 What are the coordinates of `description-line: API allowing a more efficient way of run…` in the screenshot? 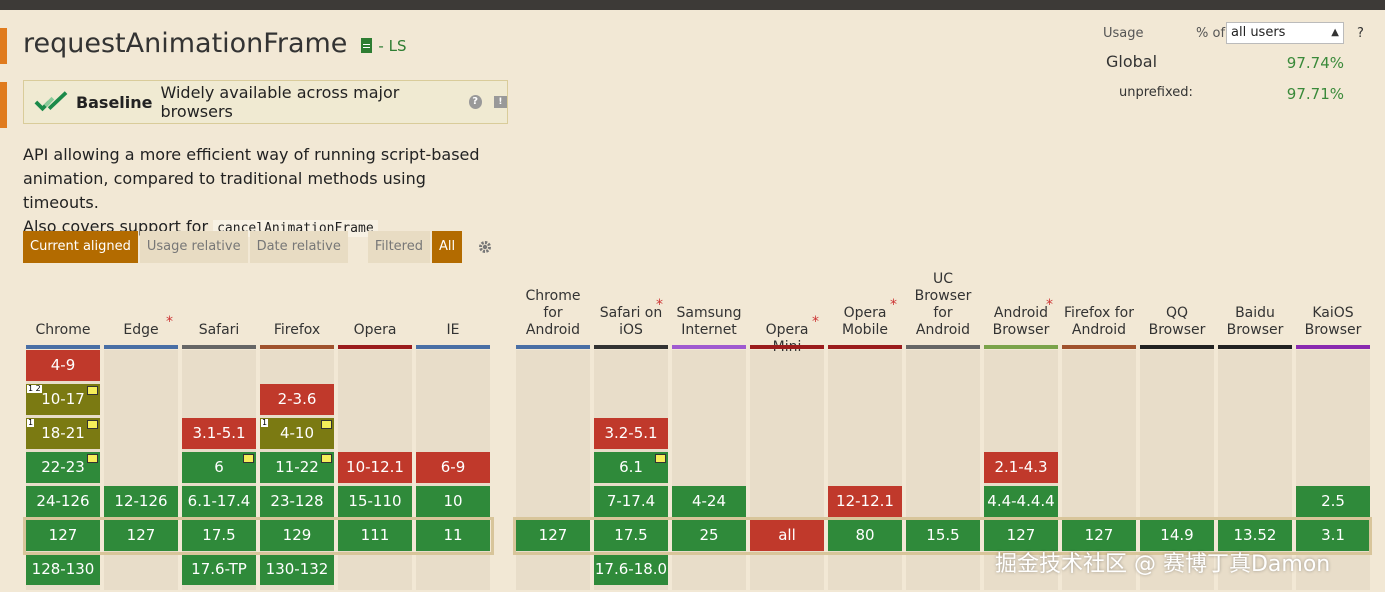 It's located at (251, 154).